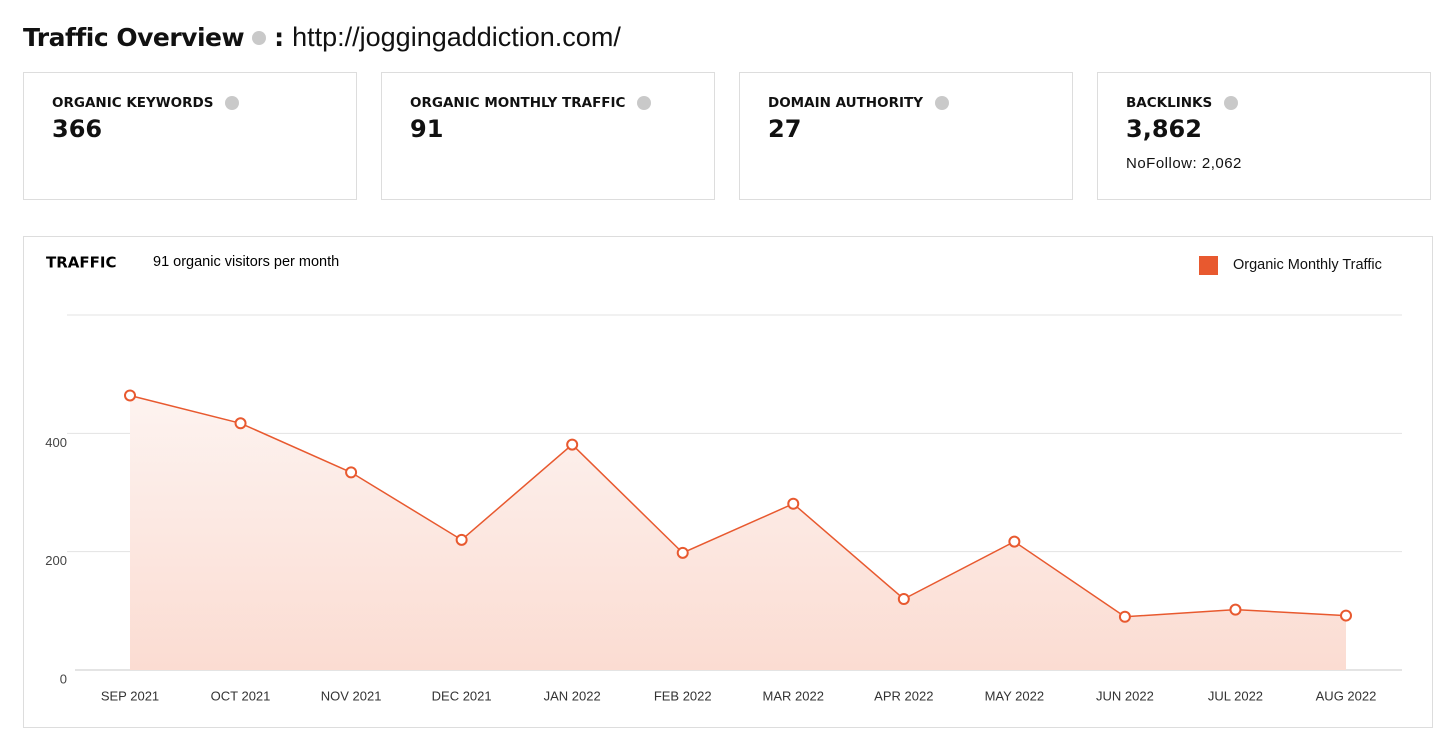 The height and width of the screenshot is (742, 1456). I want to click on x-tick-label: MAR 2022, so click(793, 695).